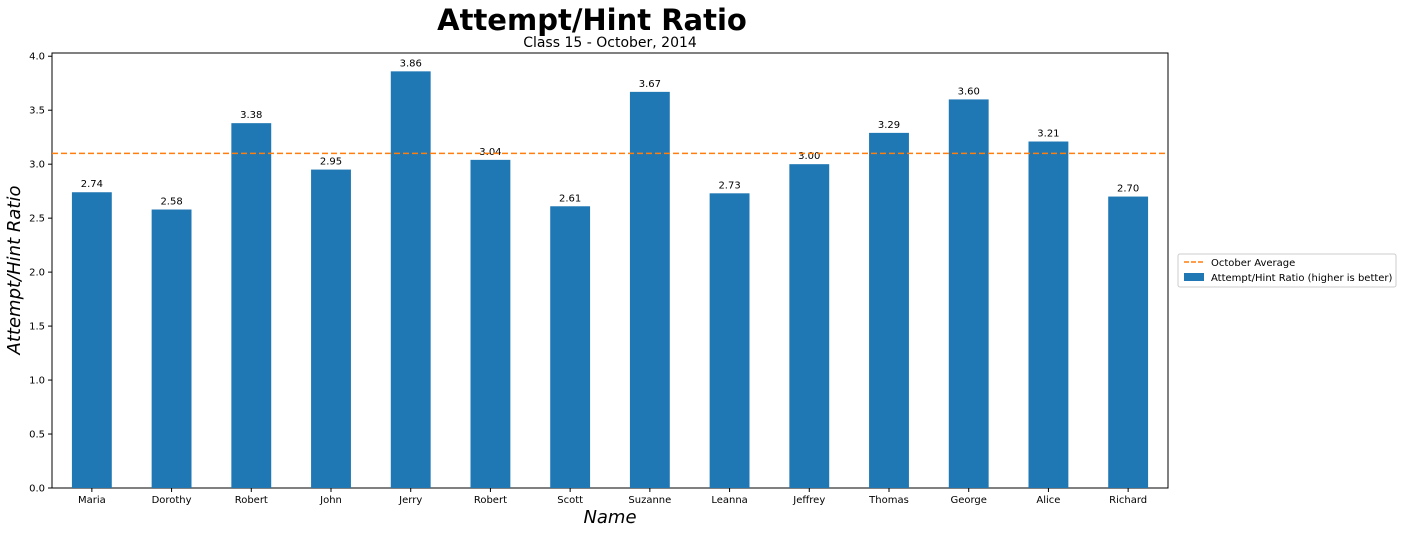 This screenshot has width=1403, height=534. Describe the element at coordinates (490, 152) in the screenshot. I see `bar-value-label: 3.04` at that location.